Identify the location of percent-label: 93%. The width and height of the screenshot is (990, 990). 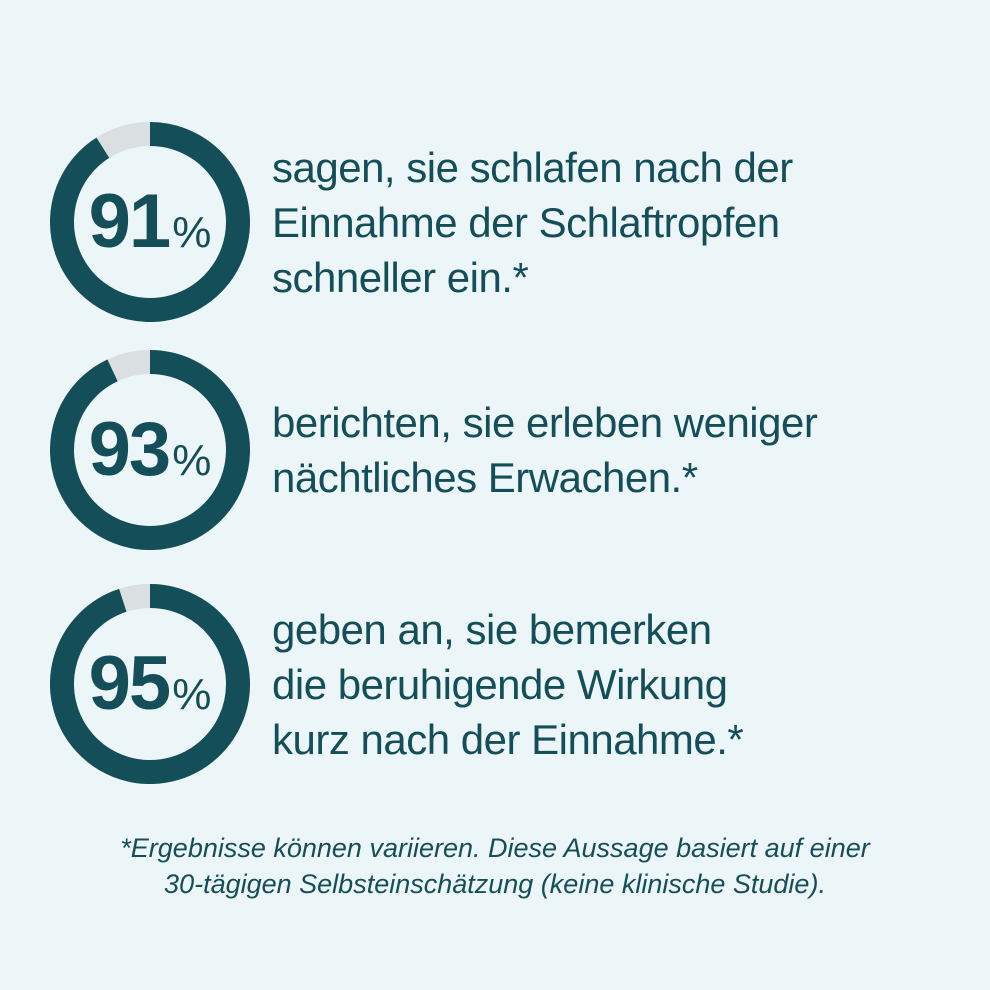
(150, 450).